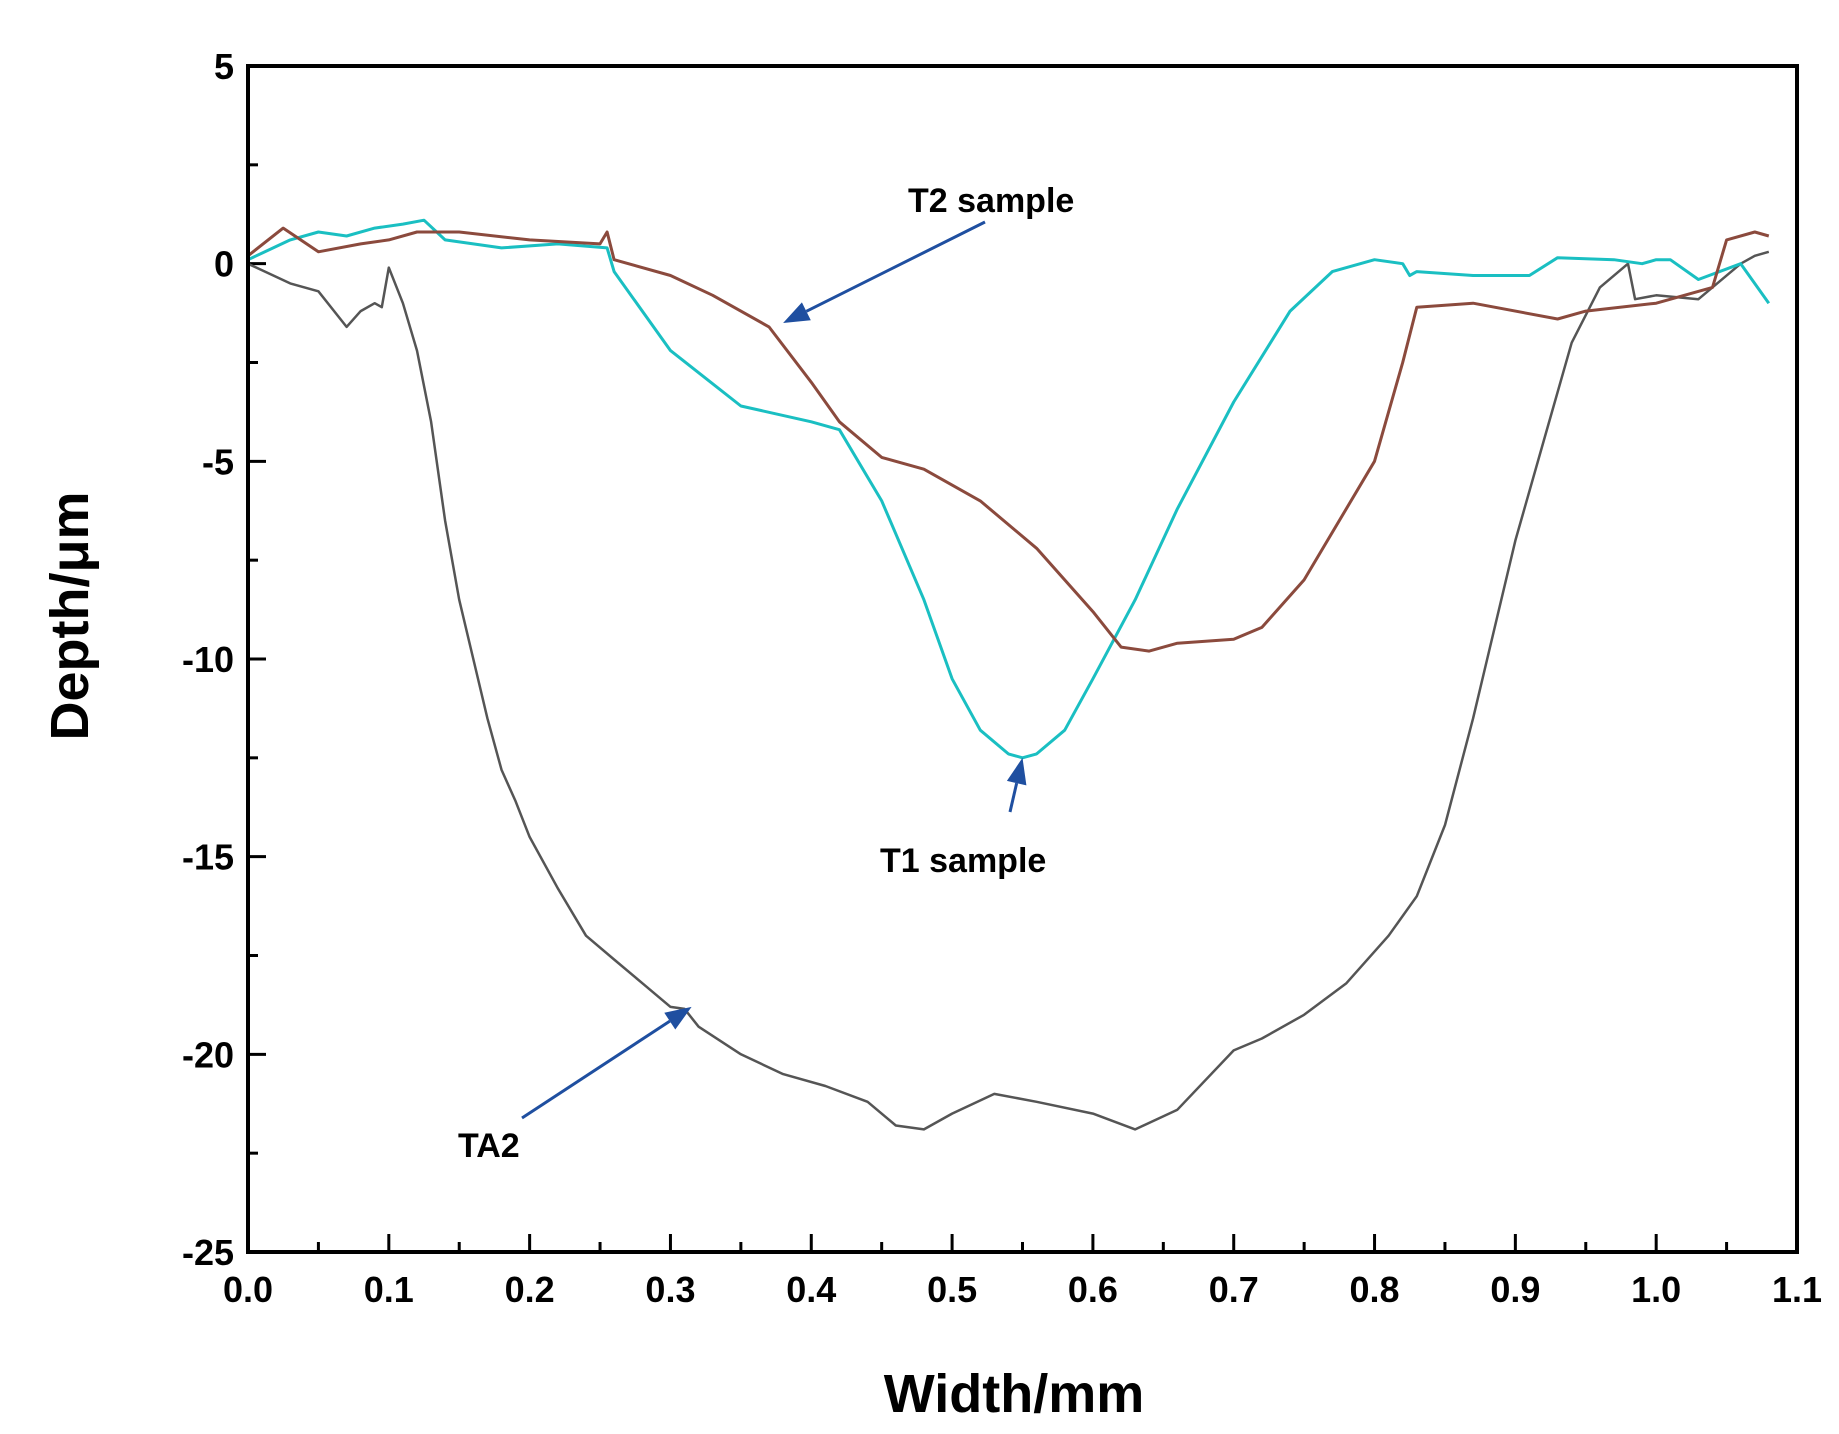 This screenshot has width=1839, height=1434. What do you see at coordinates (208, 1252) in the screenshot?
I see `y-tick-label: -25` at bounding box center [208, 1252].